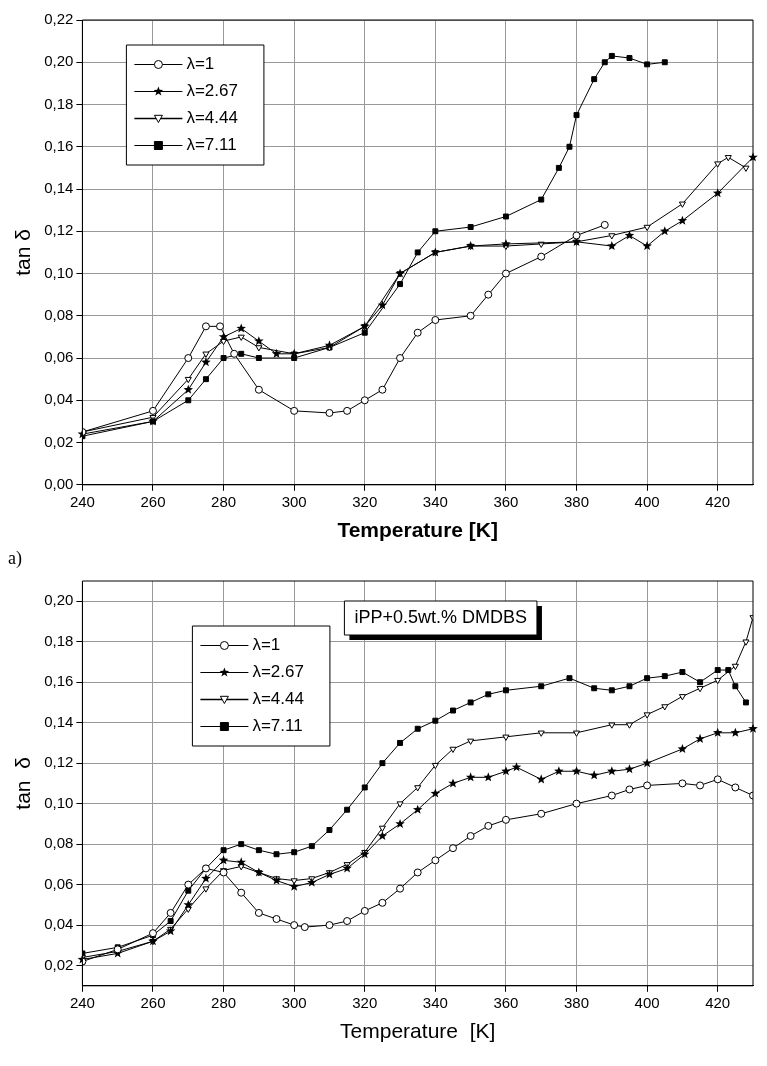  I want to click on y-tick-label: 0,00, so click(59, 483).